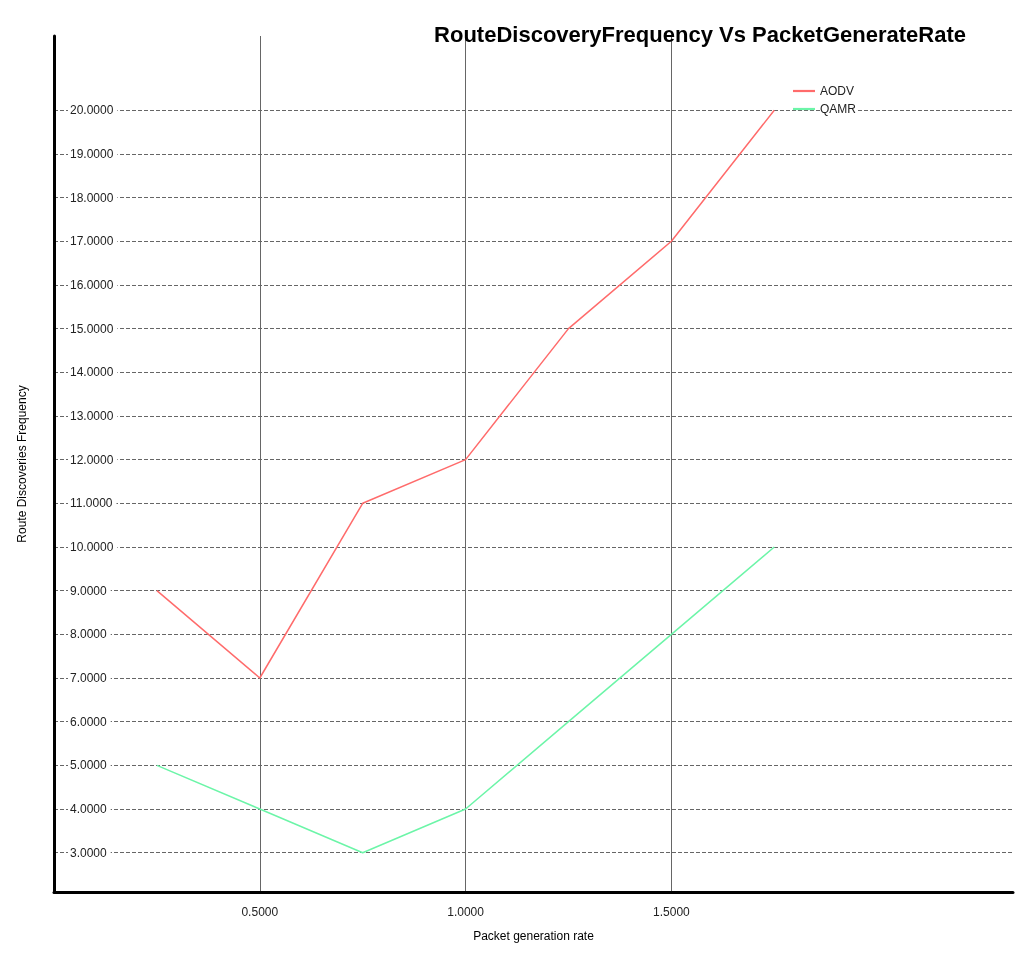 This screenshot has height=964, width=1029. What do you see at coordinates (92, 110) in the screenshot?
I see `y-tick-label: 20.0000` at bounding box center [92, 110].